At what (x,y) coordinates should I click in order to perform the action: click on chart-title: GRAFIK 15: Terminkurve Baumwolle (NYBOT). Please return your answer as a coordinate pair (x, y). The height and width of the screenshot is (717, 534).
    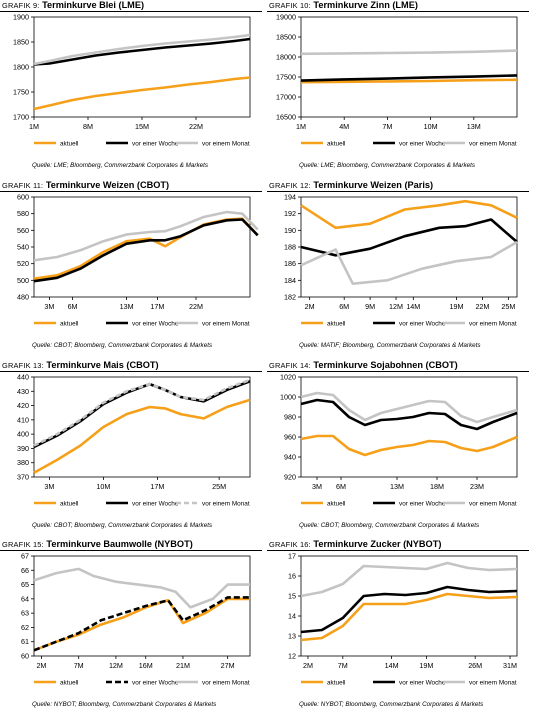
    Looking at the image, I should click on (97, 544).